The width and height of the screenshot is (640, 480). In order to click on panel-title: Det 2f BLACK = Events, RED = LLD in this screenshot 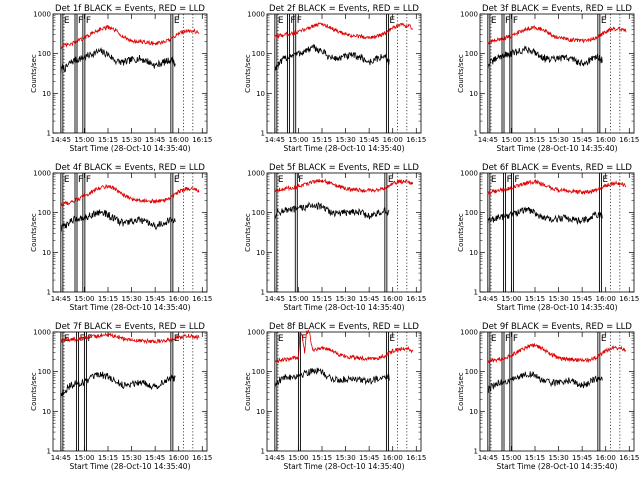, I will do `click(344, 9)`.